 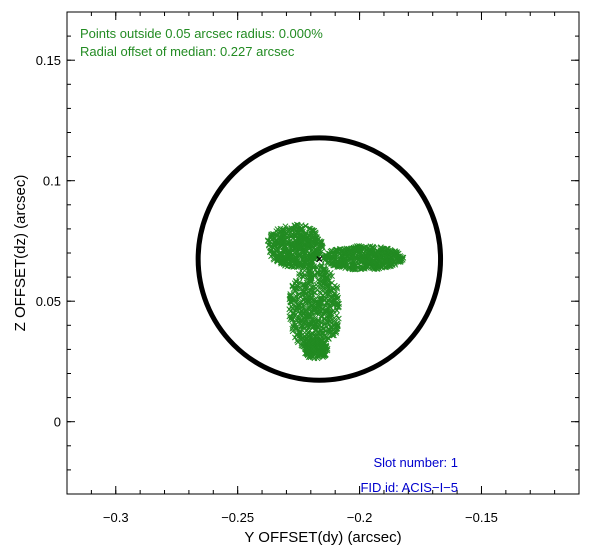 What do you see at coordinates (116, 517) in the screenshot?
I see `x-tick-label: −0.3` at bounding box center [116, 517].